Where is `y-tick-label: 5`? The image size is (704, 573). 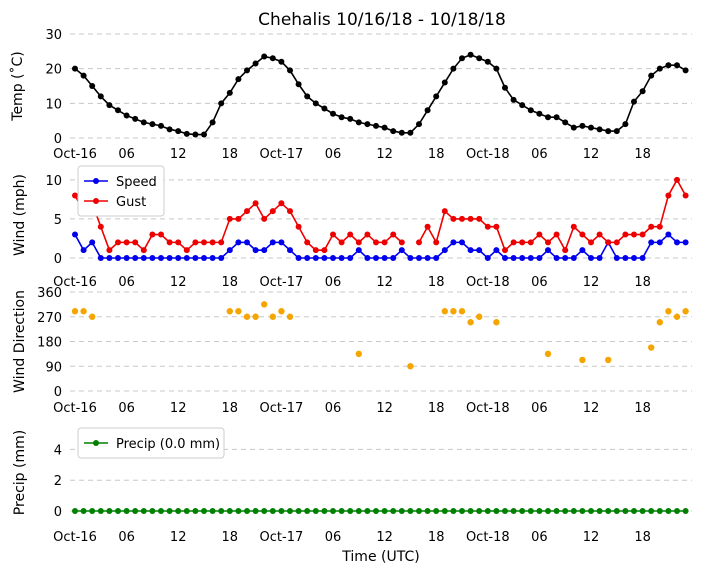
y-tick-label: 5 is located at coordinates (58, 220).